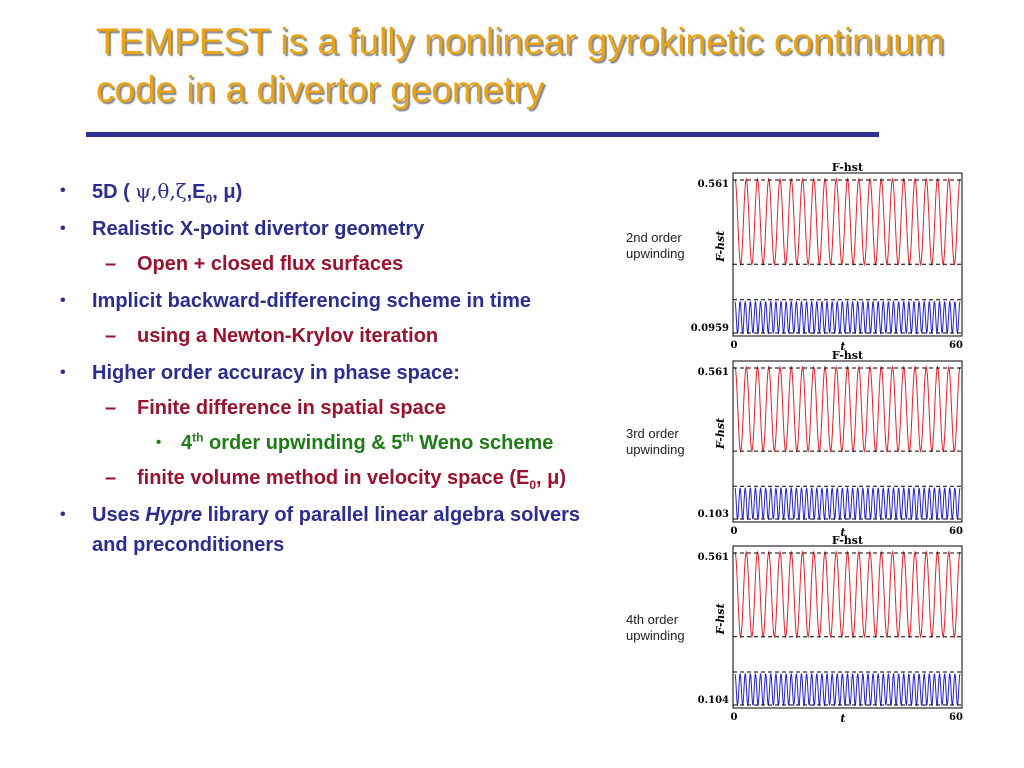  What do you see at coordinates (174, 515) in the screenshot?
I see `hypre-name: Hypre` at bounding box center [174, 515].